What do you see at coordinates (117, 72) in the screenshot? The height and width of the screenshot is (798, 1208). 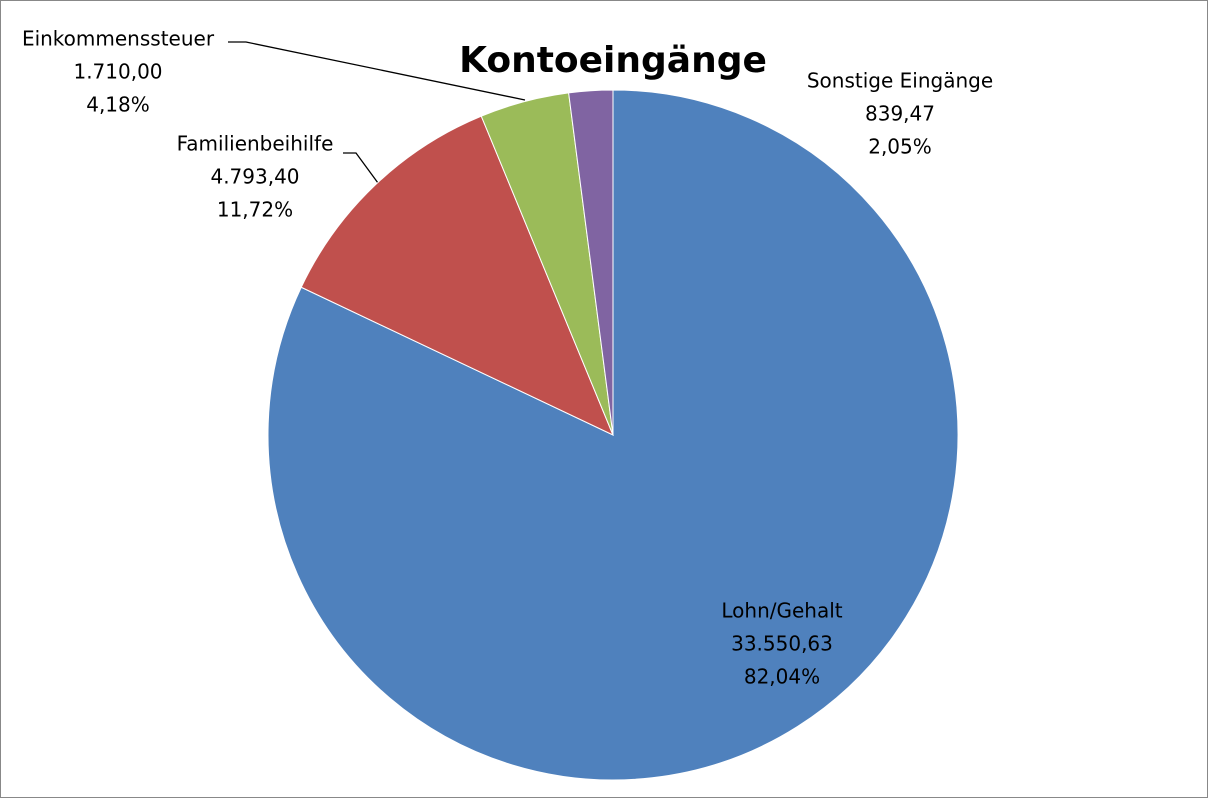 I see `slice-label-value: 1.710,00` at bounding box center [117, 72].